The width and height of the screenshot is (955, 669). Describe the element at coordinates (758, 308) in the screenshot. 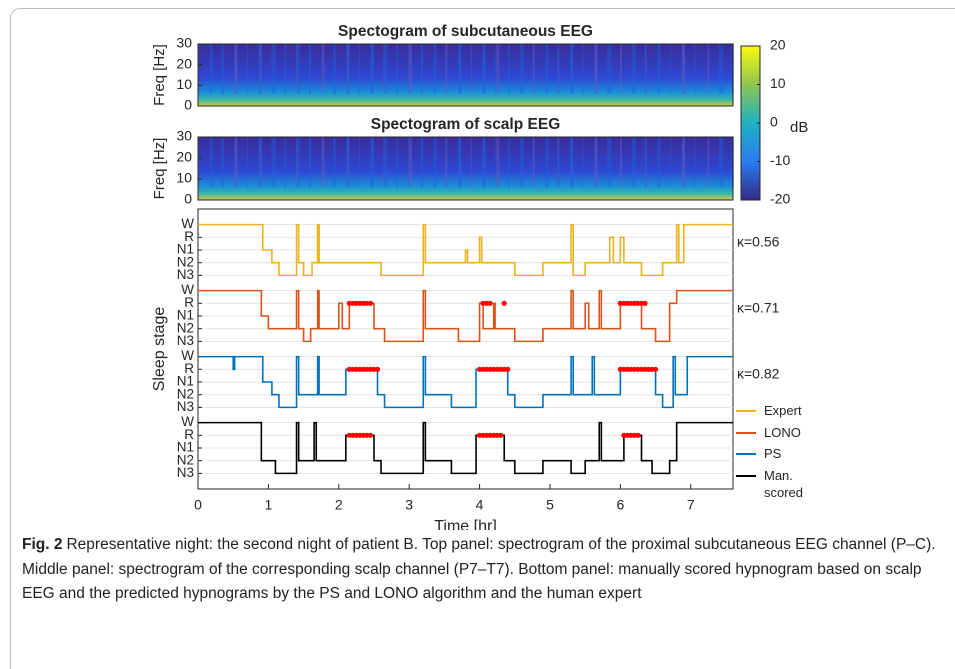

I see `kappa-label: κ=0.71` at that location.